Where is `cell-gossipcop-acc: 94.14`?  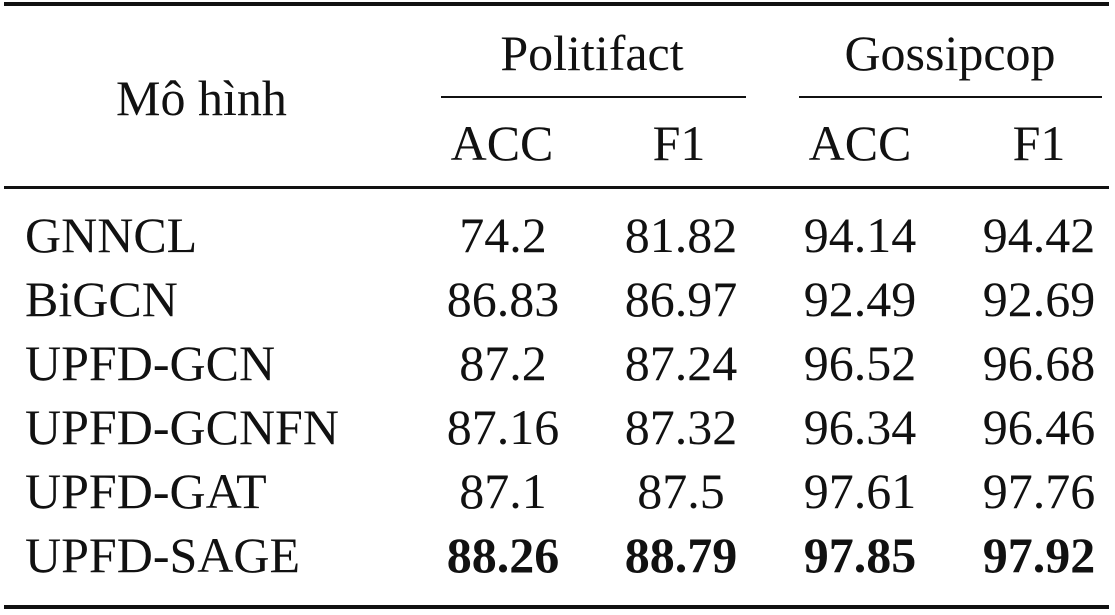
cell-gossipcop-acc: 94.14 is located at coordinates (860, 235).